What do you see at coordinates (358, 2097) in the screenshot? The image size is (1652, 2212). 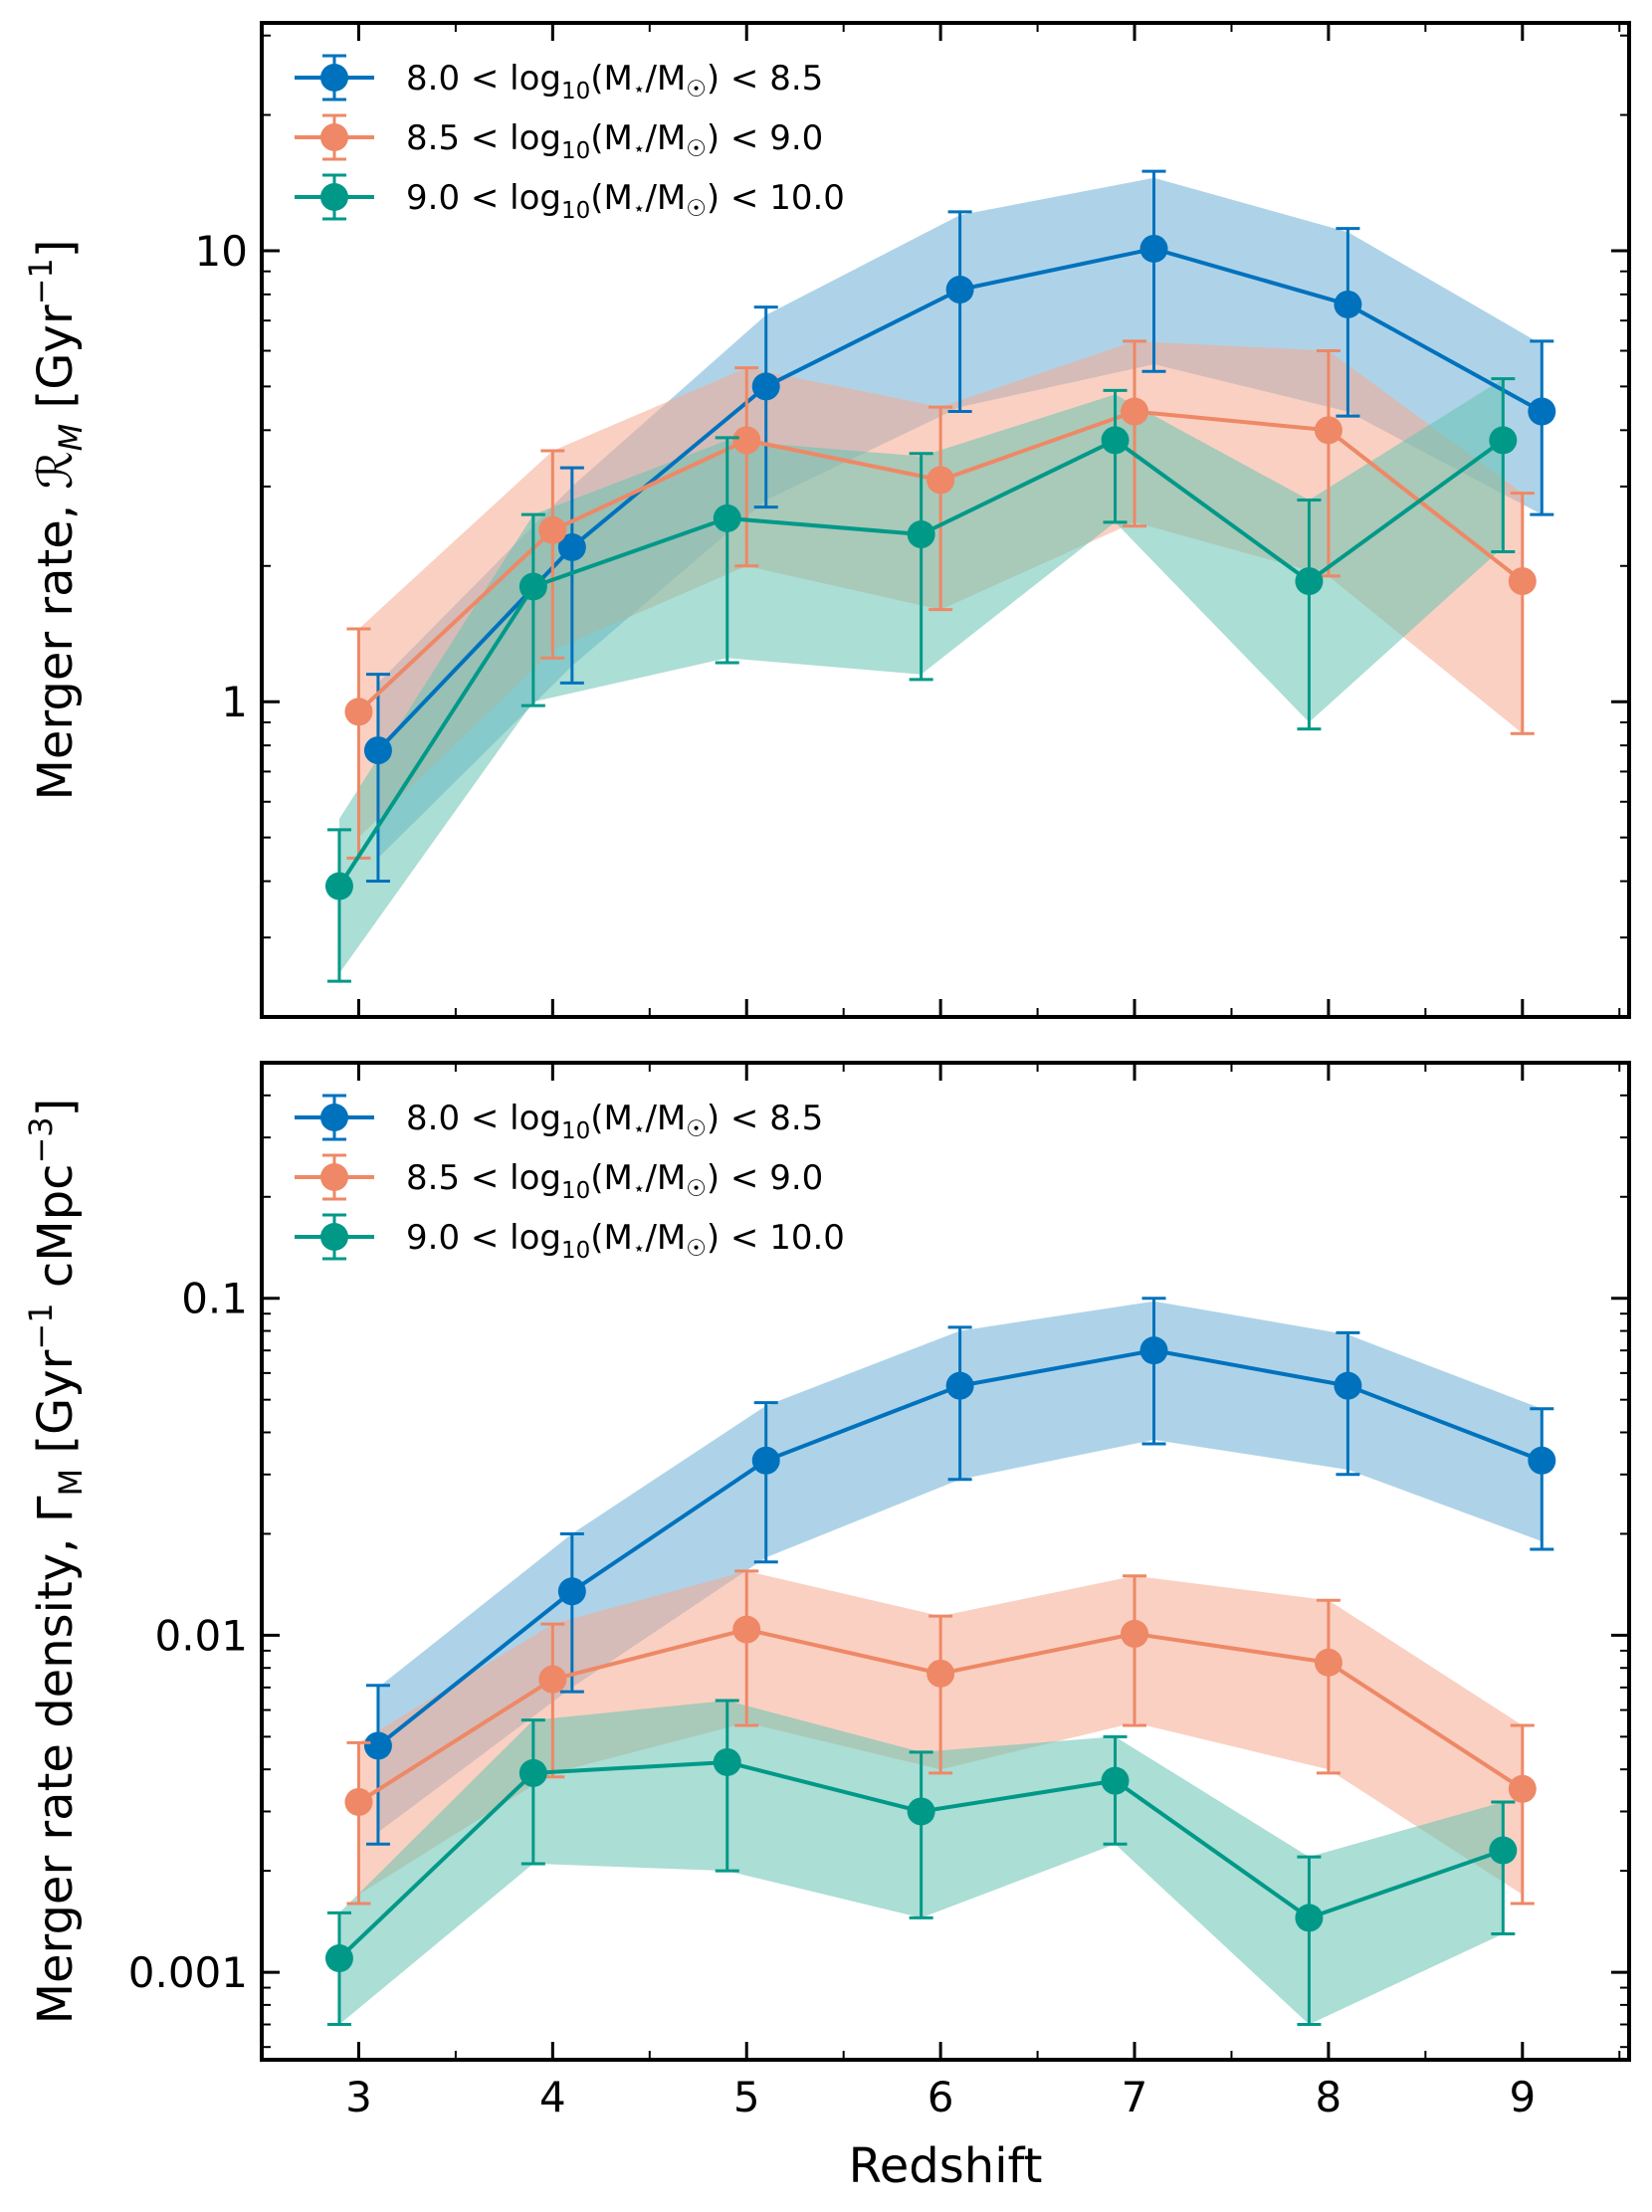 I see `x-tick-label: 3` at bounding box center [358, 2097].